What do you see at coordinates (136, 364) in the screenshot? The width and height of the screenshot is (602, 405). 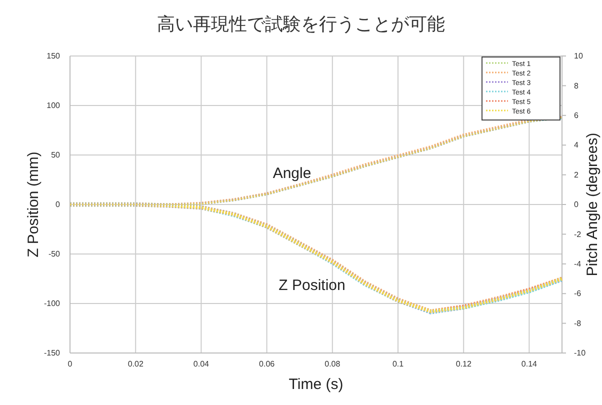 I see `x-tick-label: 0.02` at bounding box center [136, 364].